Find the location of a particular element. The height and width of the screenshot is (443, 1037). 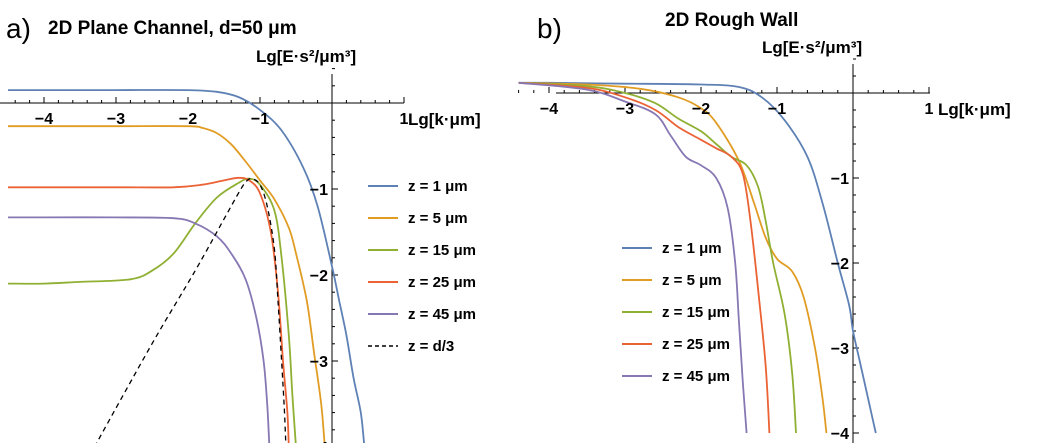

legend-label-6: z = d/3 is located at coordinates (431, 346).